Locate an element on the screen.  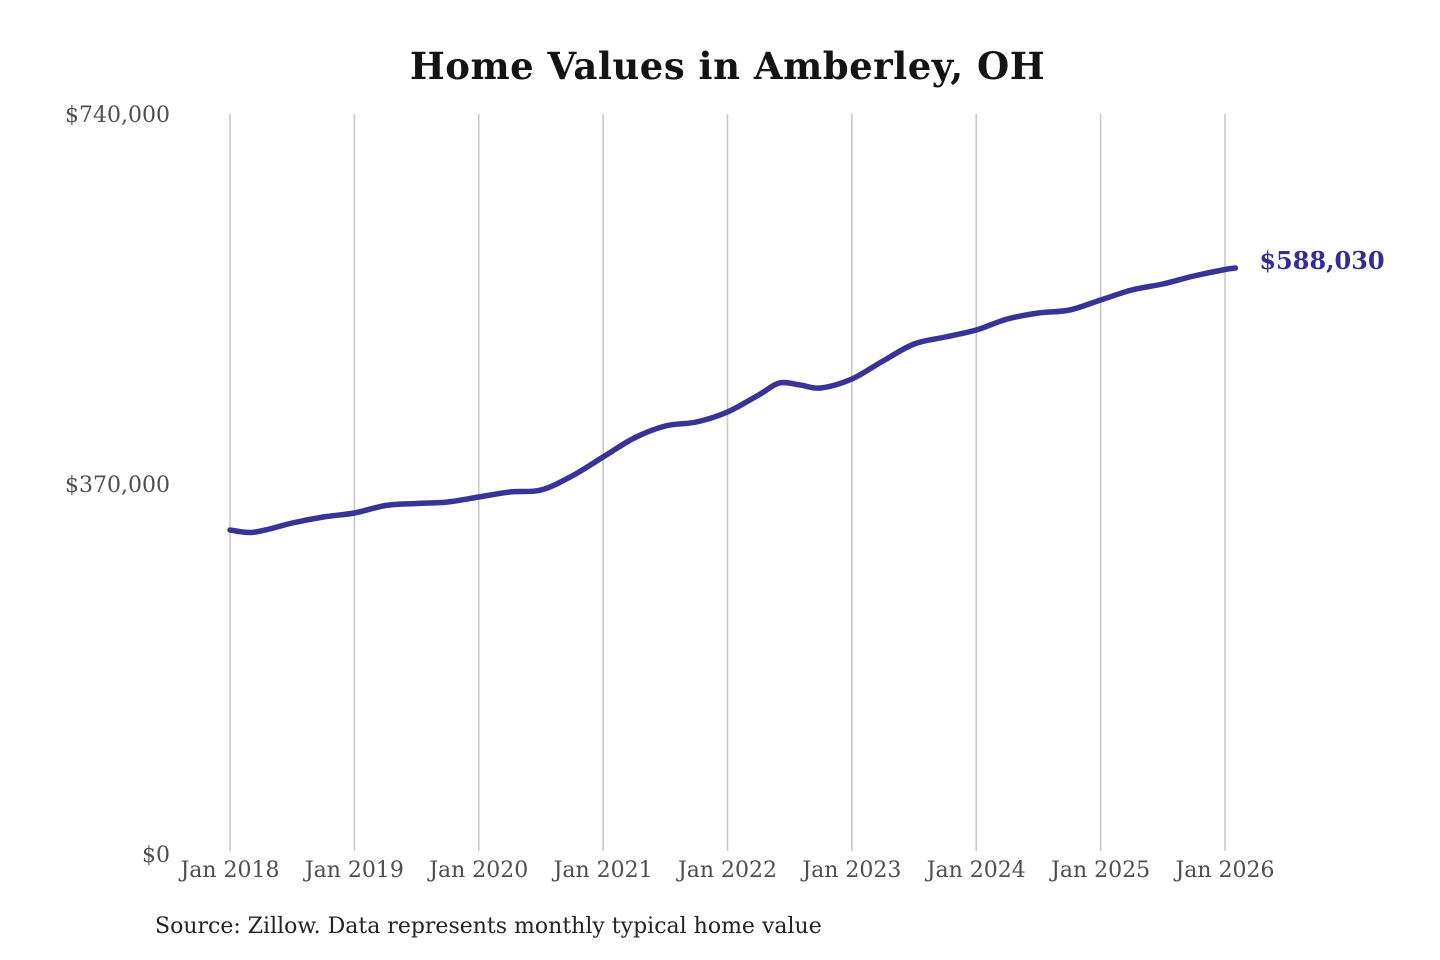
x-axis-tick-label: Jan 2021 is located at coordinates (603, 870).